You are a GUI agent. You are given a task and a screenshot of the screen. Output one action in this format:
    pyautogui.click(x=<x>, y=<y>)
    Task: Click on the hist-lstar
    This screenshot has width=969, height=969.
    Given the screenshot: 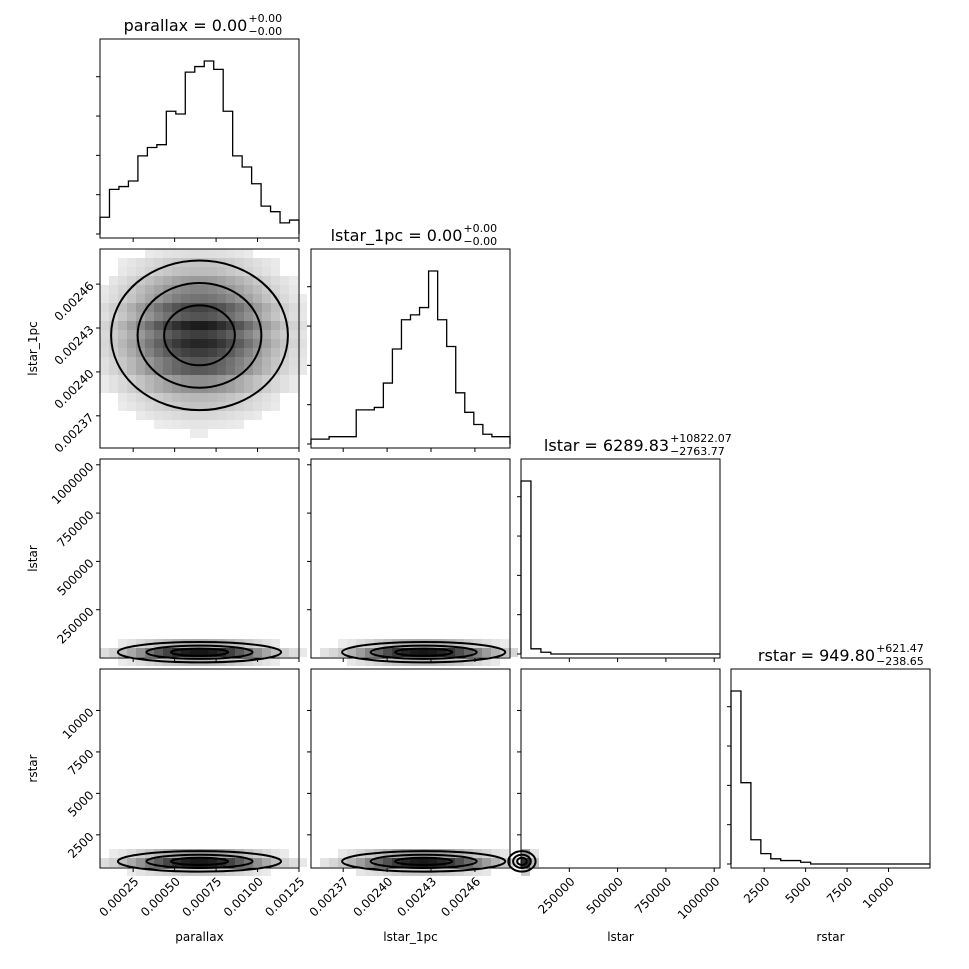 What is the action you would take?
    pyautogui.click(x=620, y=567)
    